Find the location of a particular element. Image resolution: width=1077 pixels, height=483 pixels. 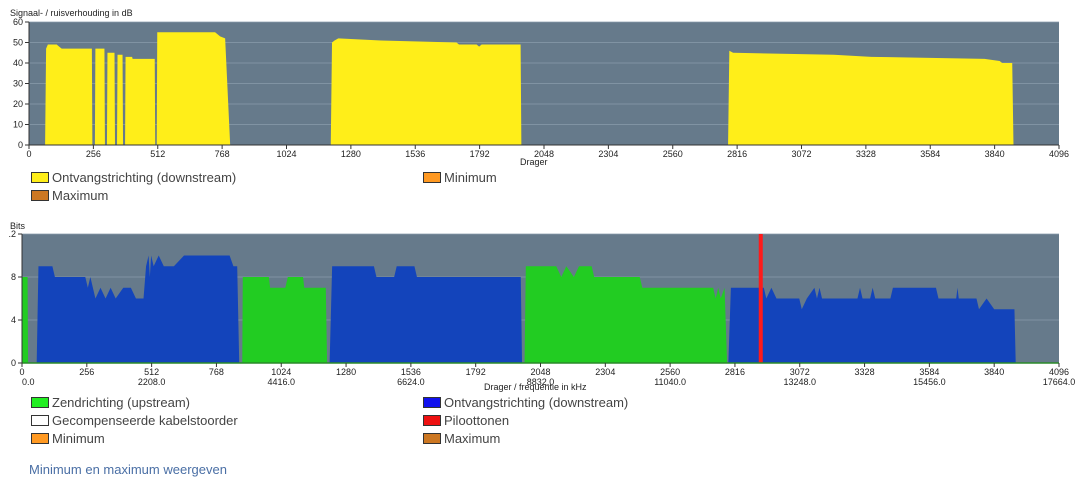

legend-snr-minimum: Minimum is located at coordinates (460, 177).